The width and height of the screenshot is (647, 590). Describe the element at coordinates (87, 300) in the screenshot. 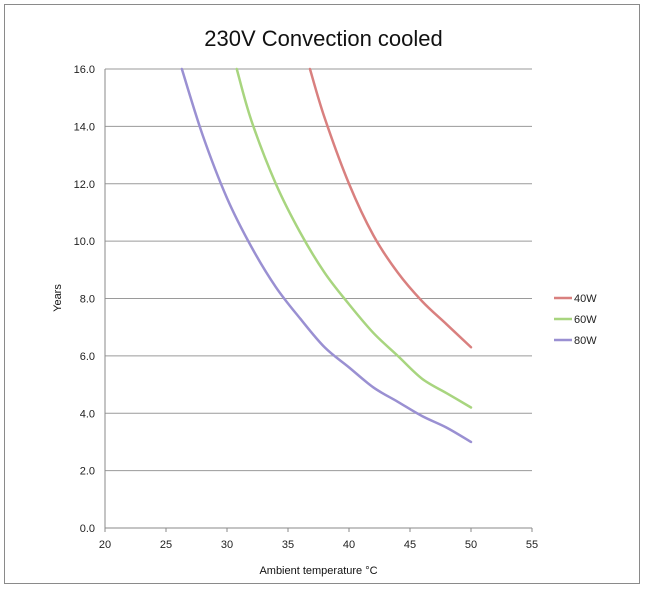

I see `y-tick-label: 8.0` at that location.